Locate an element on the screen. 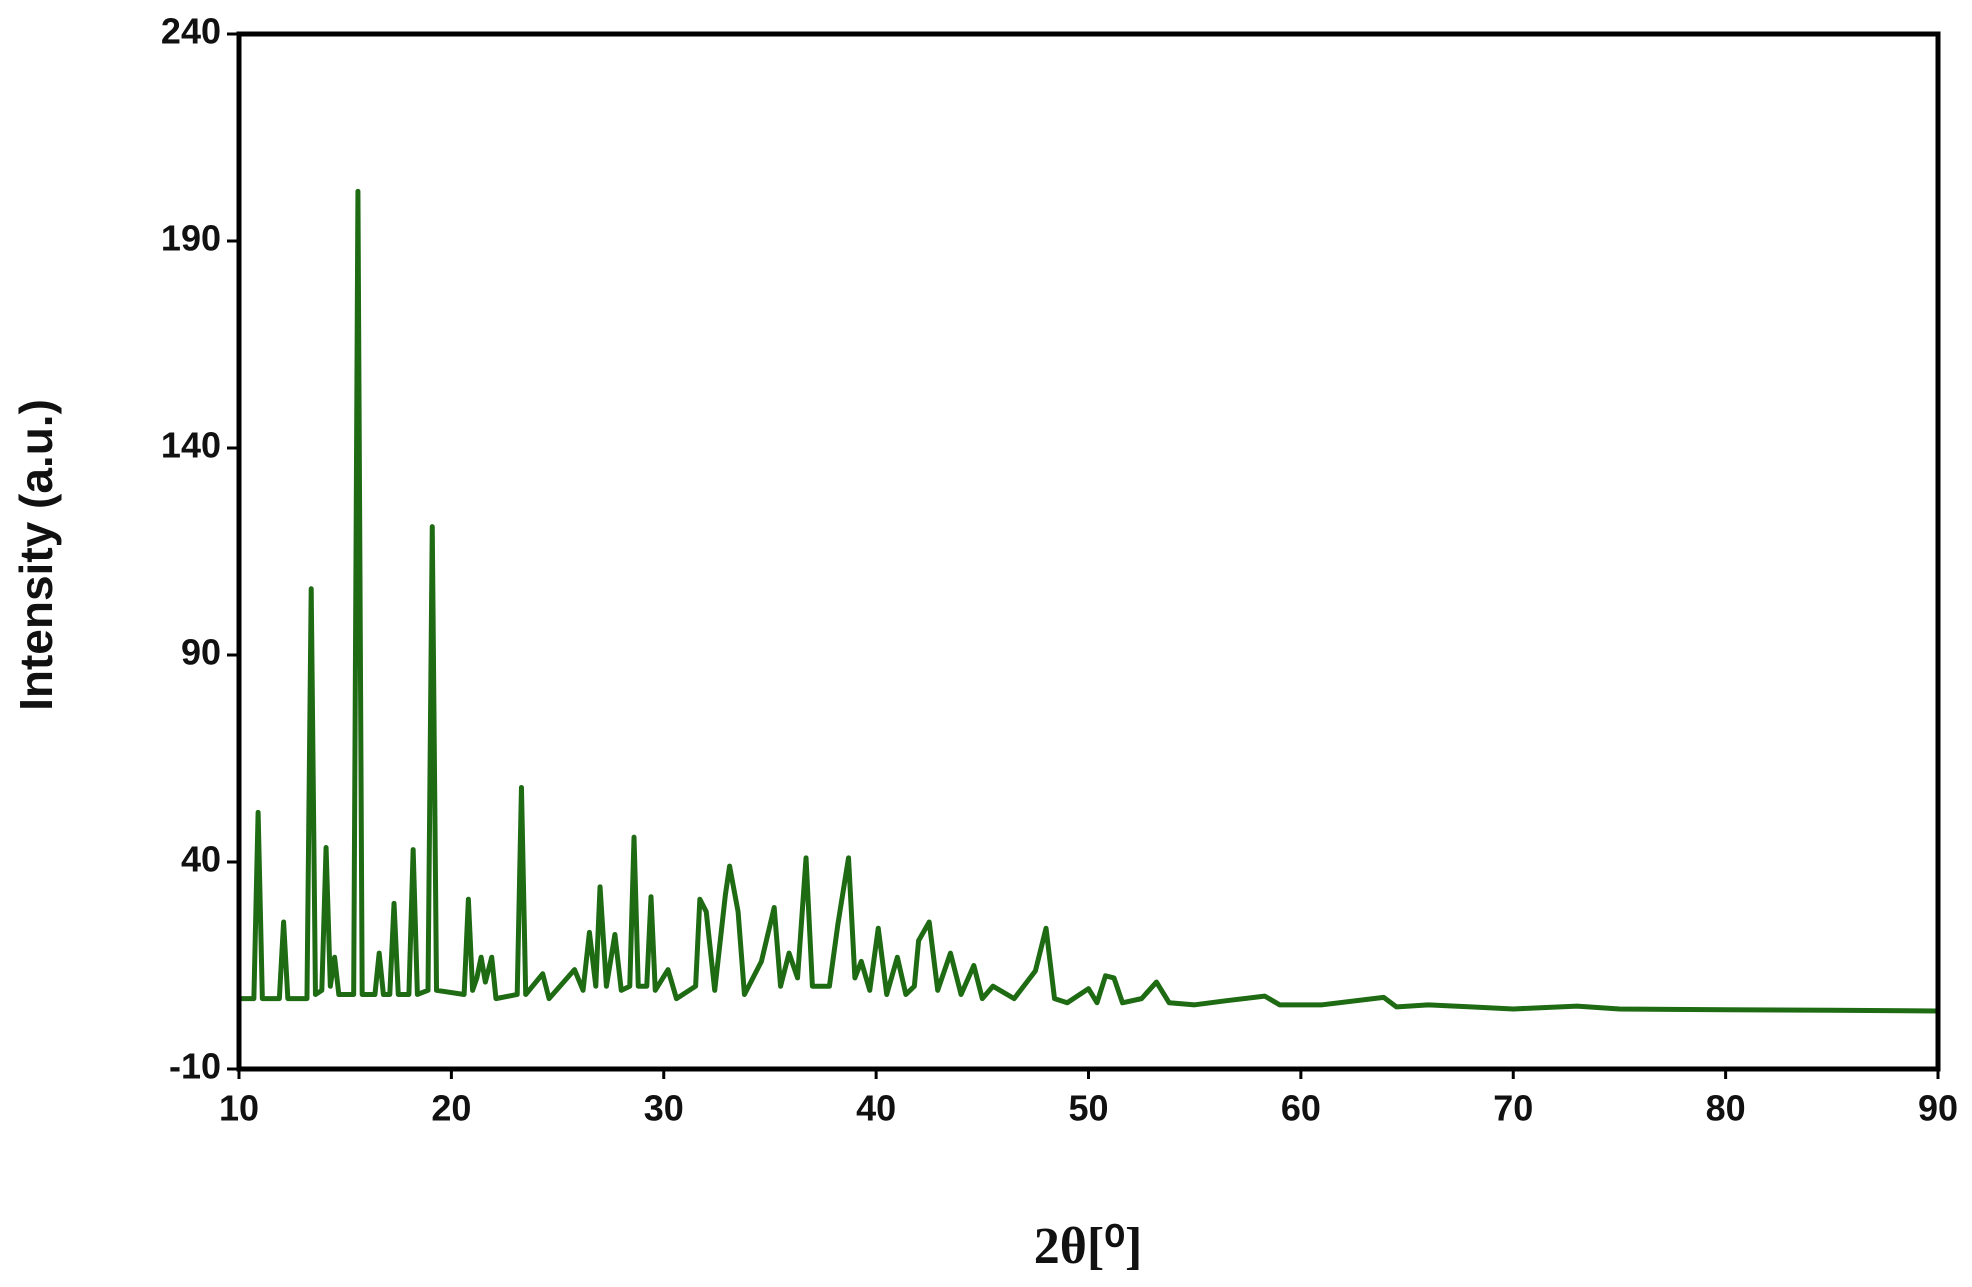 The height and width of the screenshot is (1287, 1972). x-tick-label: 20 is located at coordinates (451, 1108).